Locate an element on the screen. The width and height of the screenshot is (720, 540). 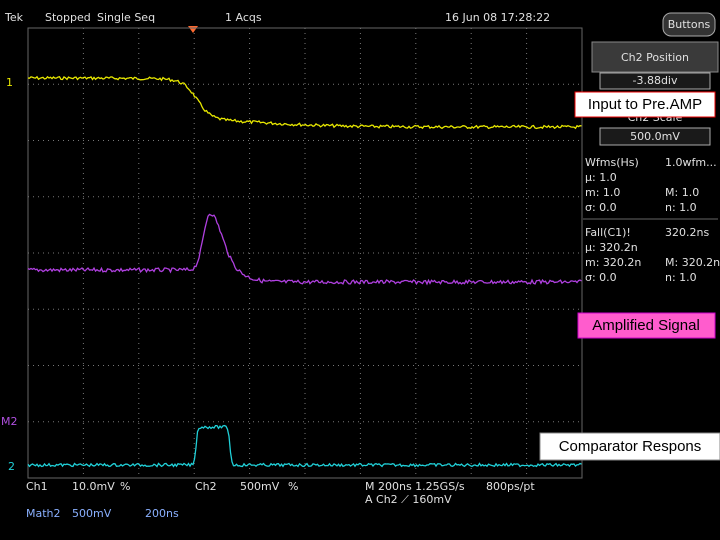
annotation: Input to Pre.AMP is located at coordinates (645, 104).